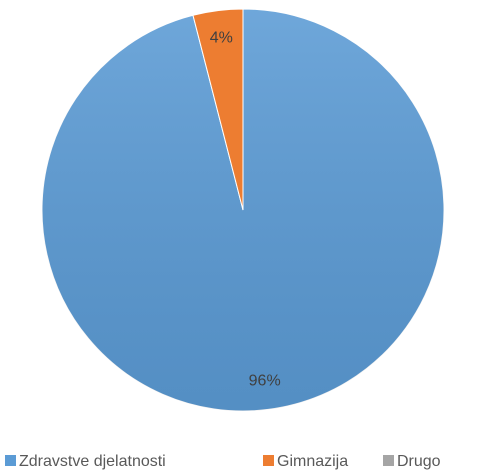  I want to click on legend-label: Drugo, so click(419, 461).